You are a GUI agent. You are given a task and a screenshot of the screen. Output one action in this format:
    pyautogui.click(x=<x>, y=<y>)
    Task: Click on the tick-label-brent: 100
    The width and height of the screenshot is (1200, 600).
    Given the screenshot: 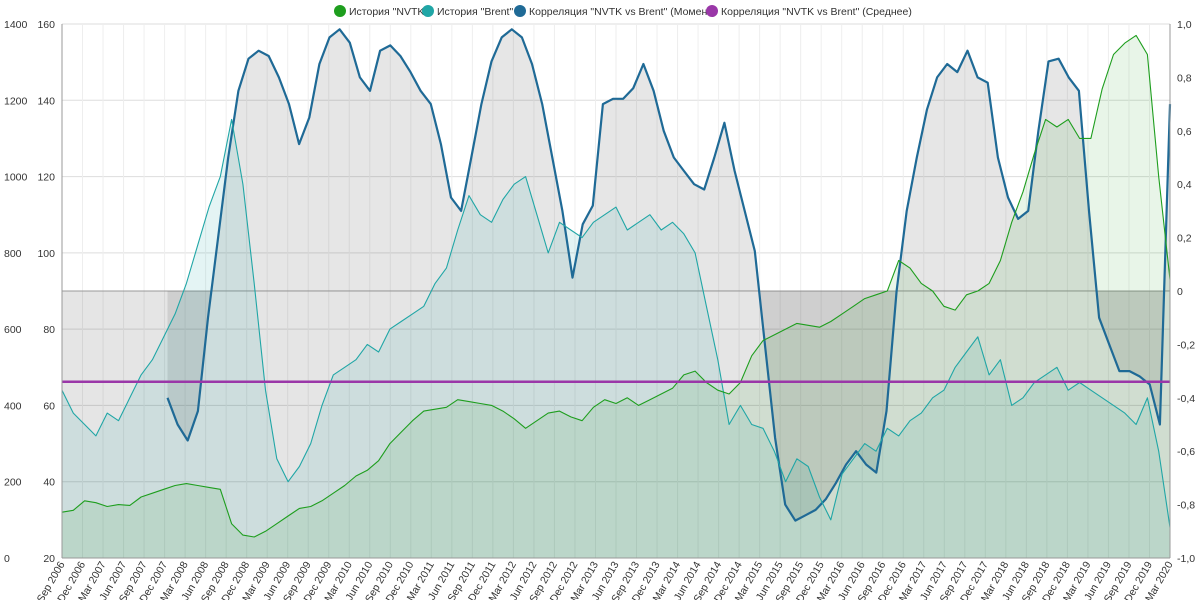 What is the action you would take?
    pyautogui.click(x=46, y=254)
    